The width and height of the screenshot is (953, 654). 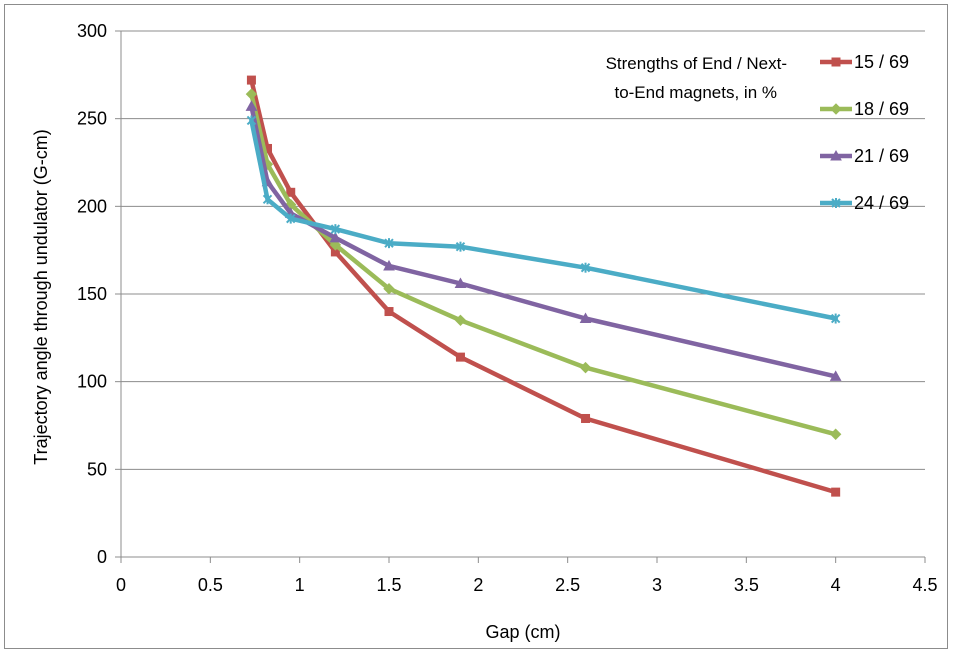 What do you see at coordinates (210, 585) in the screenshot?
I see `x-tick-label: 0.5` at bounding box center [210, 585].